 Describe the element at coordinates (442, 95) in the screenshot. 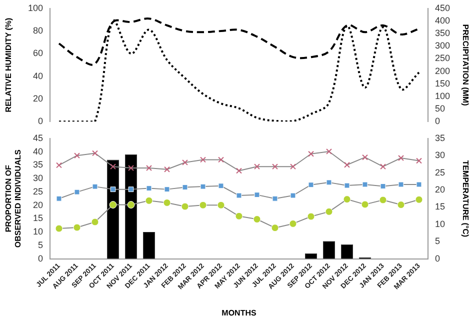

I see `y2-tick-label: 100` at that location.